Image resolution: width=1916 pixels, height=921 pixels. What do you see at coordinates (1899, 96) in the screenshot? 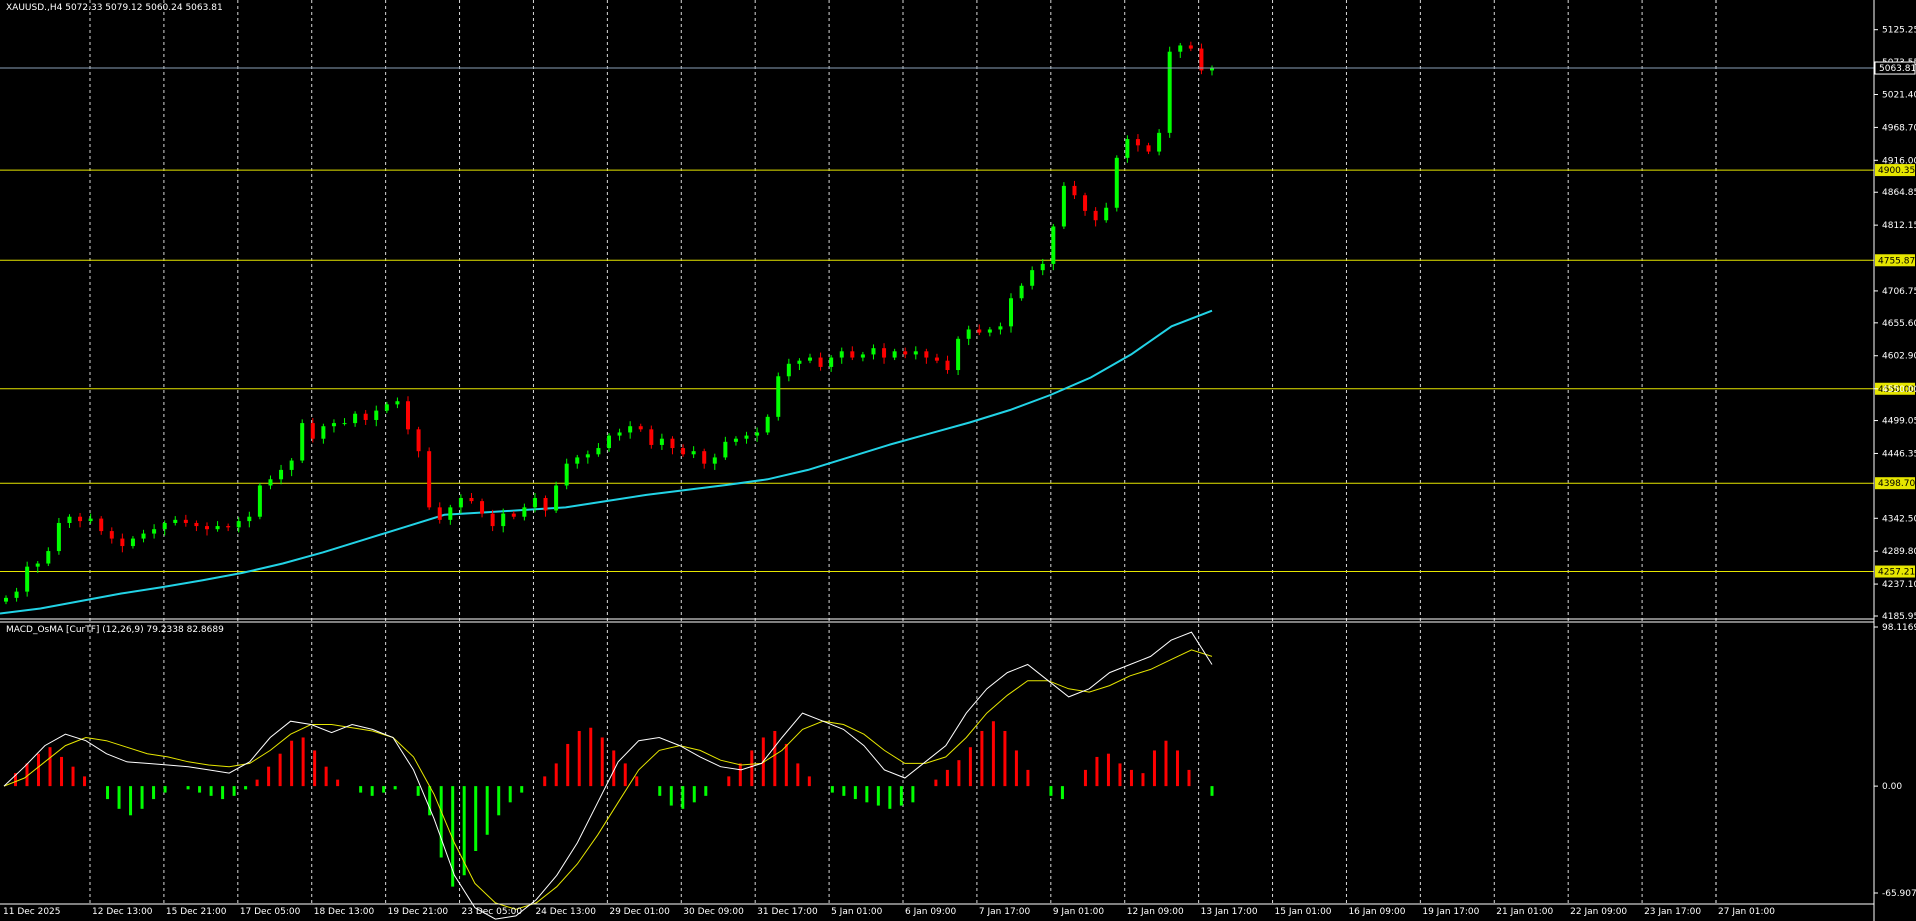
I see `price-tick-label: 5021.40` at bounding box center [1899, 96].